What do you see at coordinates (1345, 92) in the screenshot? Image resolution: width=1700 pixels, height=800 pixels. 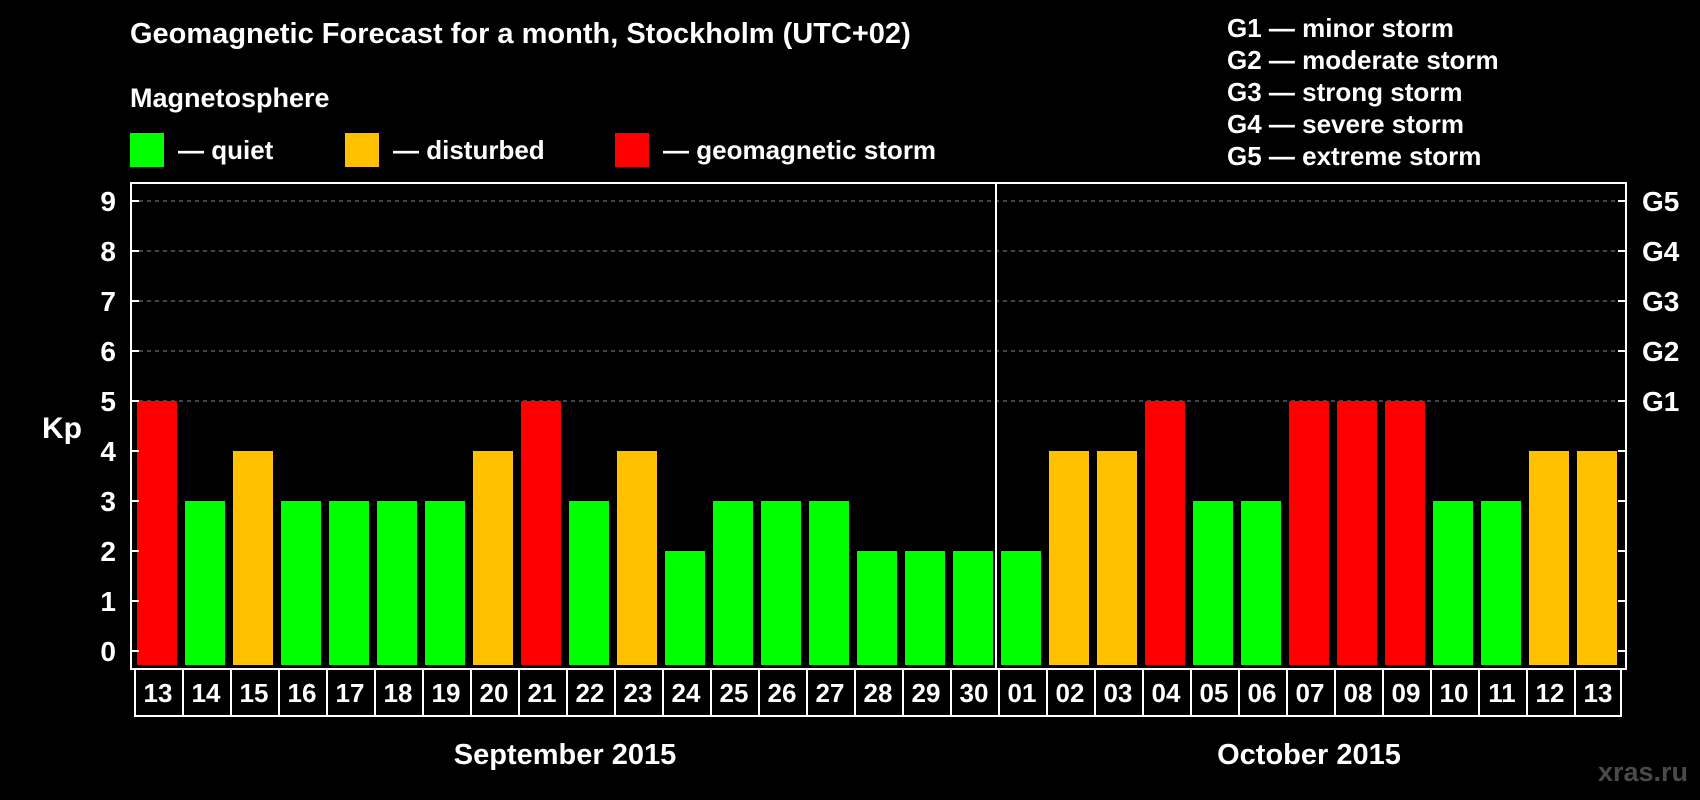 I see `storm-level-g3: G3 — strong storm` at bounding box center [1345, 92].